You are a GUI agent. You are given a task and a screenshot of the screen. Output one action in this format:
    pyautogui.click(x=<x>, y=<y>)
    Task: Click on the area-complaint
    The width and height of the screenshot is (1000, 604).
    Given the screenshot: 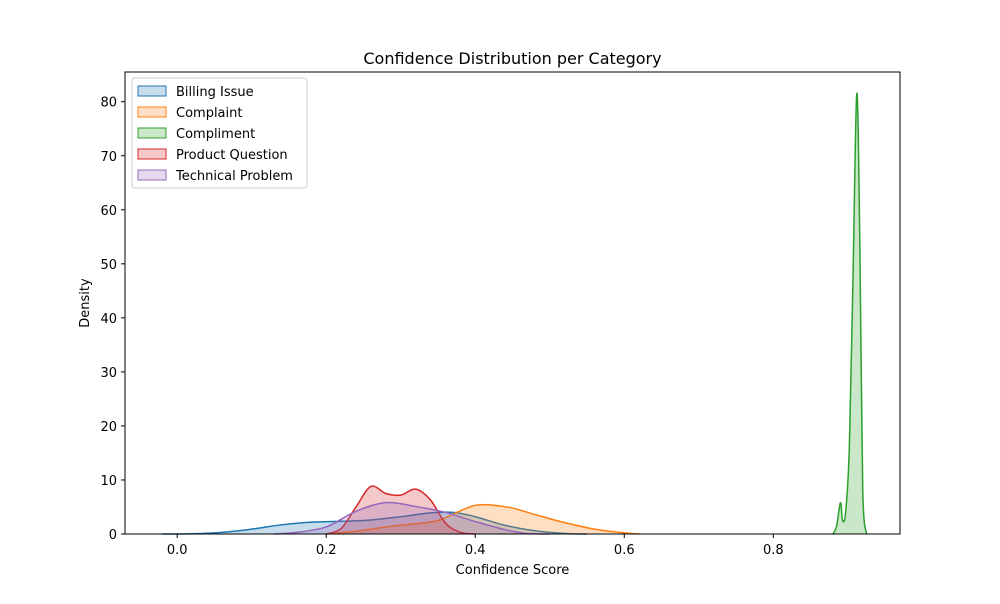 What is the action you would take?
    pyautogui.click(x=483, y=519)
    